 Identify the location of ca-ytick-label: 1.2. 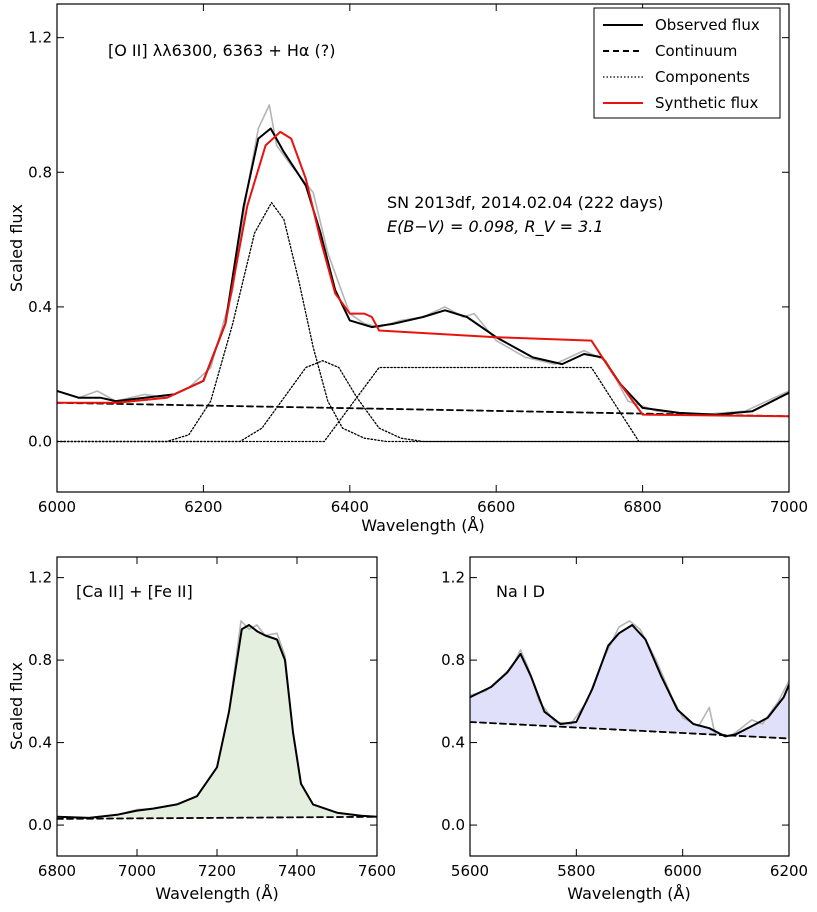
(40, 578).